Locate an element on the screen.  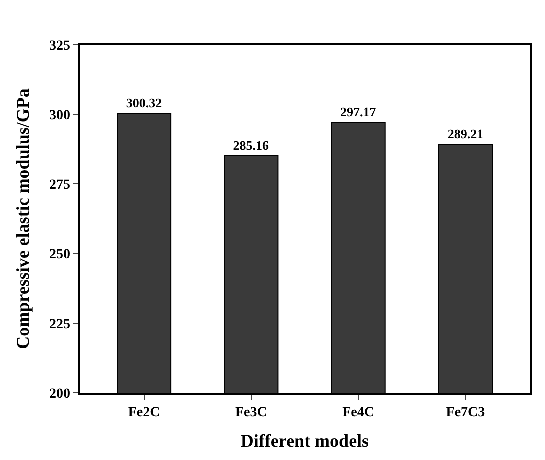
data-label: 289.21 is located at coordinates (466, 134).